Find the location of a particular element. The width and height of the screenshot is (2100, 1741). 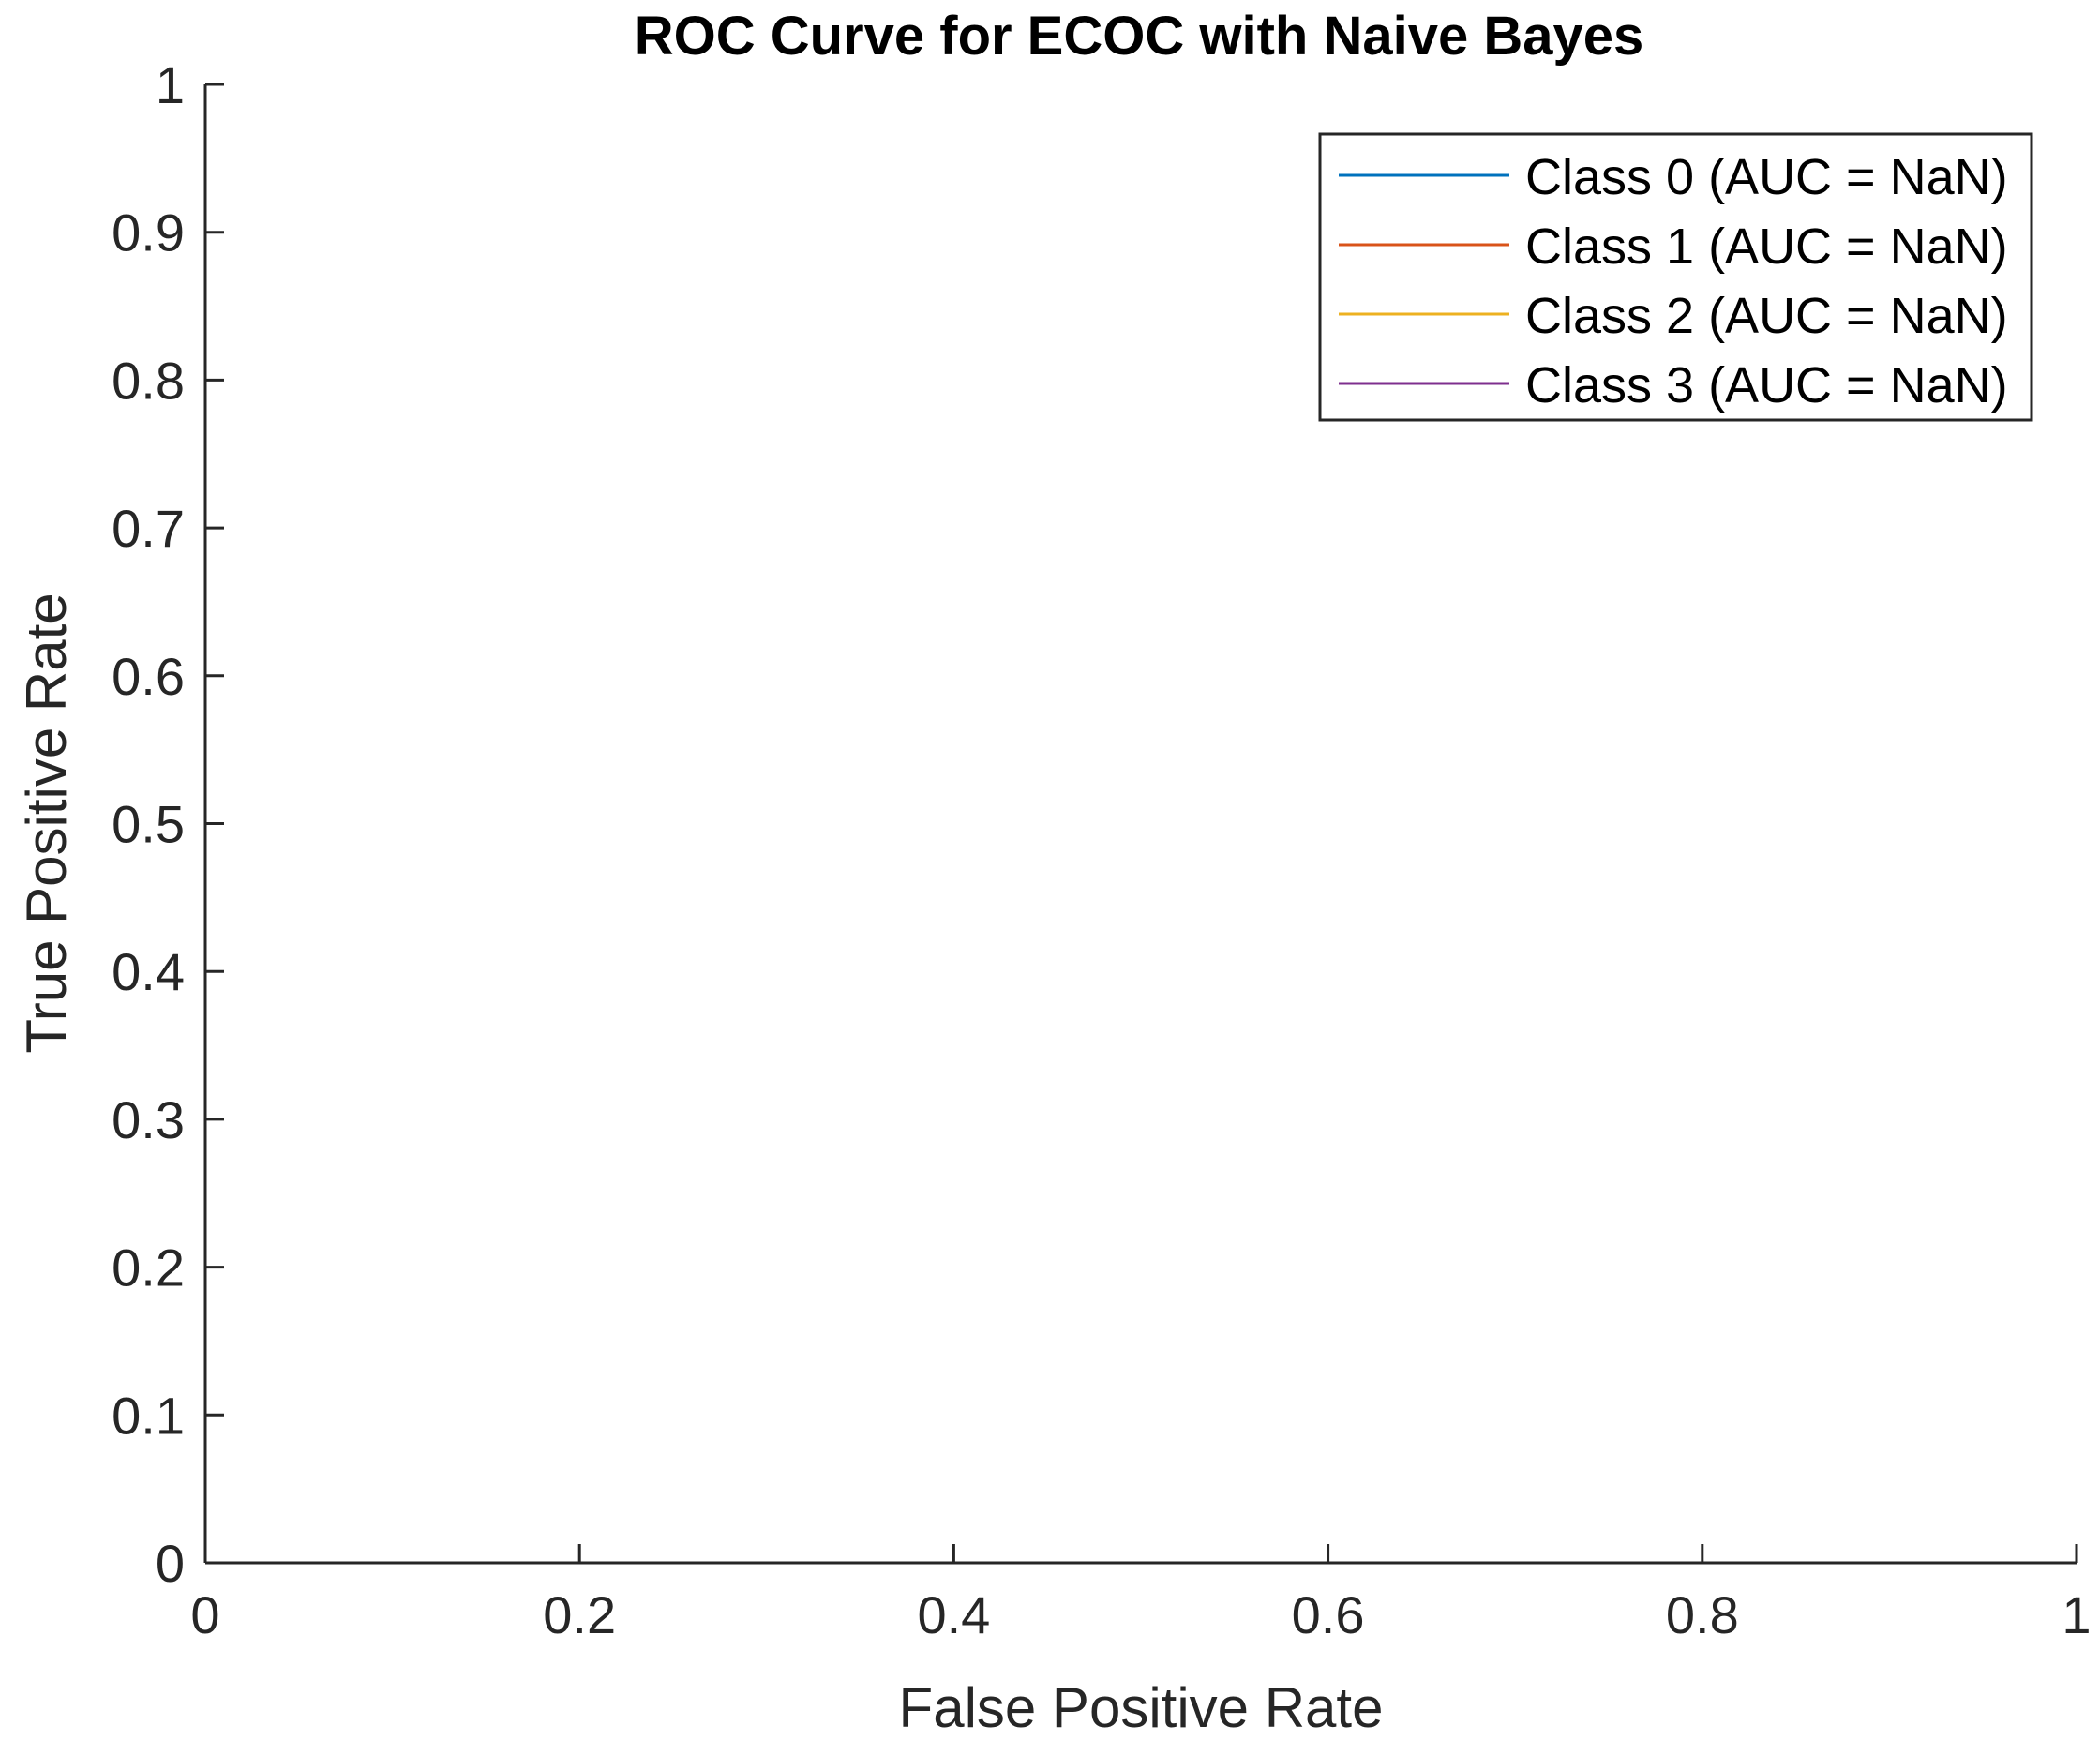

y-tick-label: 1 is located at coordinates (170, 84).